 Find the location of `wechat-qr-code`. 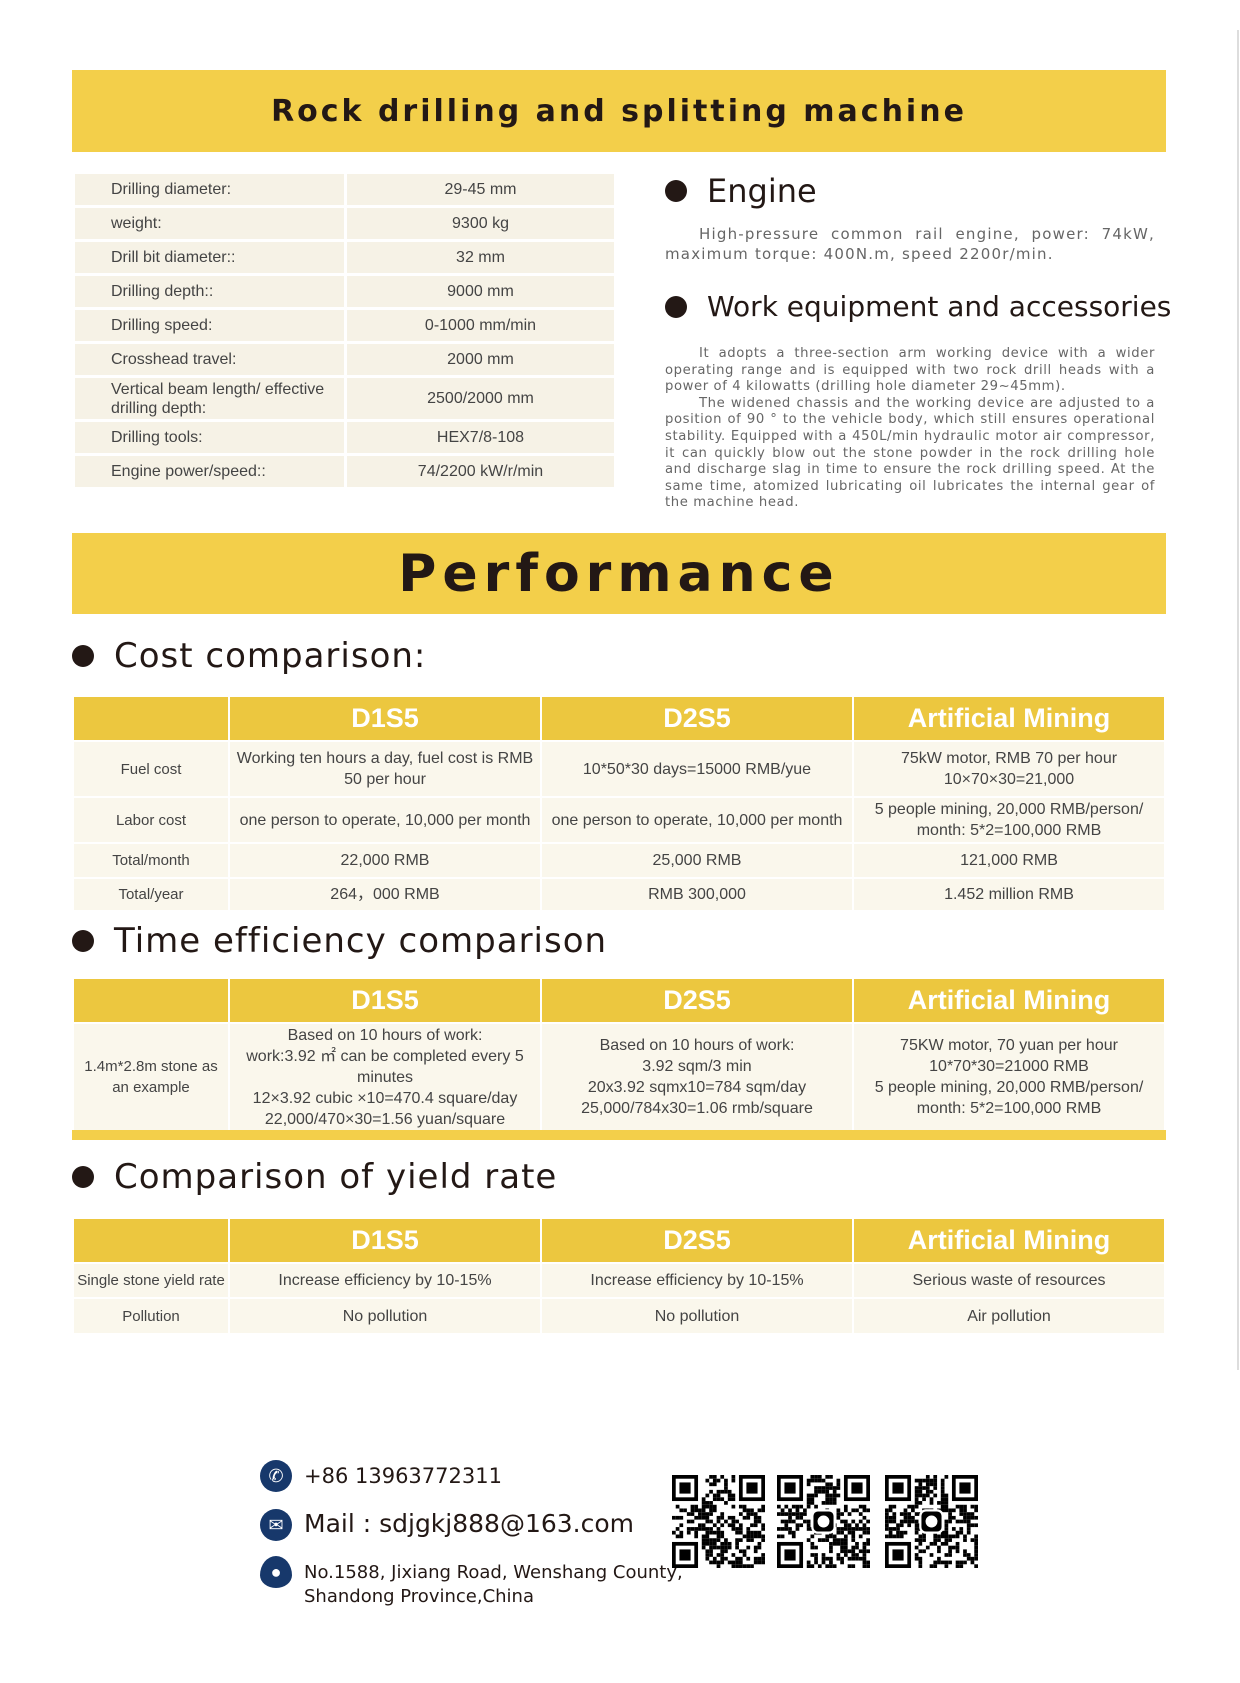

wechat-qr-code is located at coordinates (823, 1521).